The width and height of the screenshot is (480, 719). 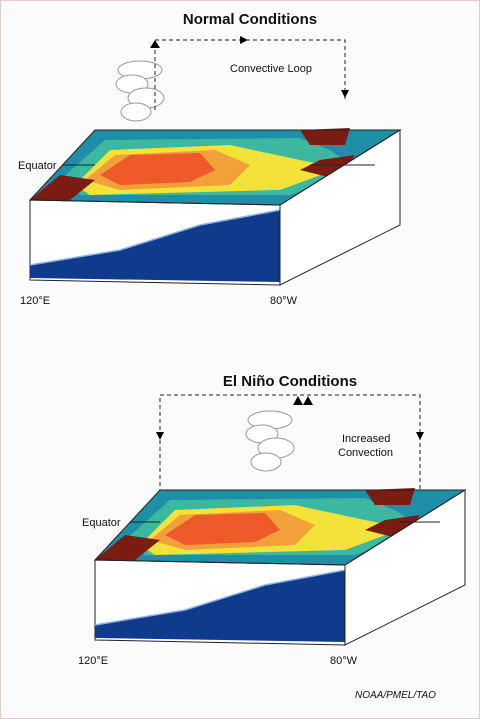 What do you see at coordinates (271, 69) in the screenshot?
I see `loop-label: Convective Loop` at bounding box center [271, 69].